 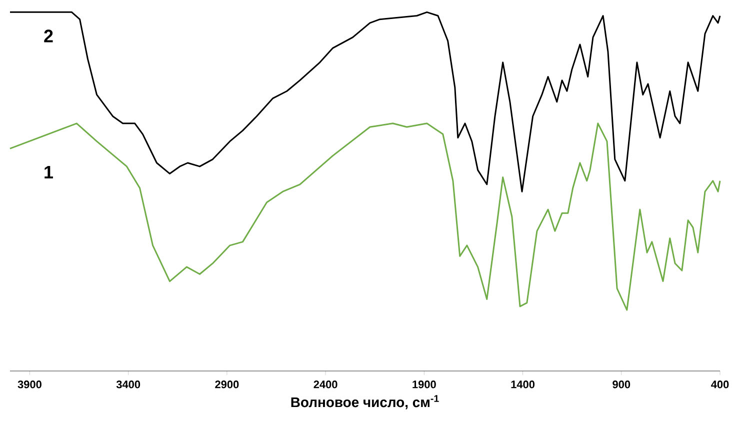 I want to click on series-label: 2, so click(x=48, y=36).